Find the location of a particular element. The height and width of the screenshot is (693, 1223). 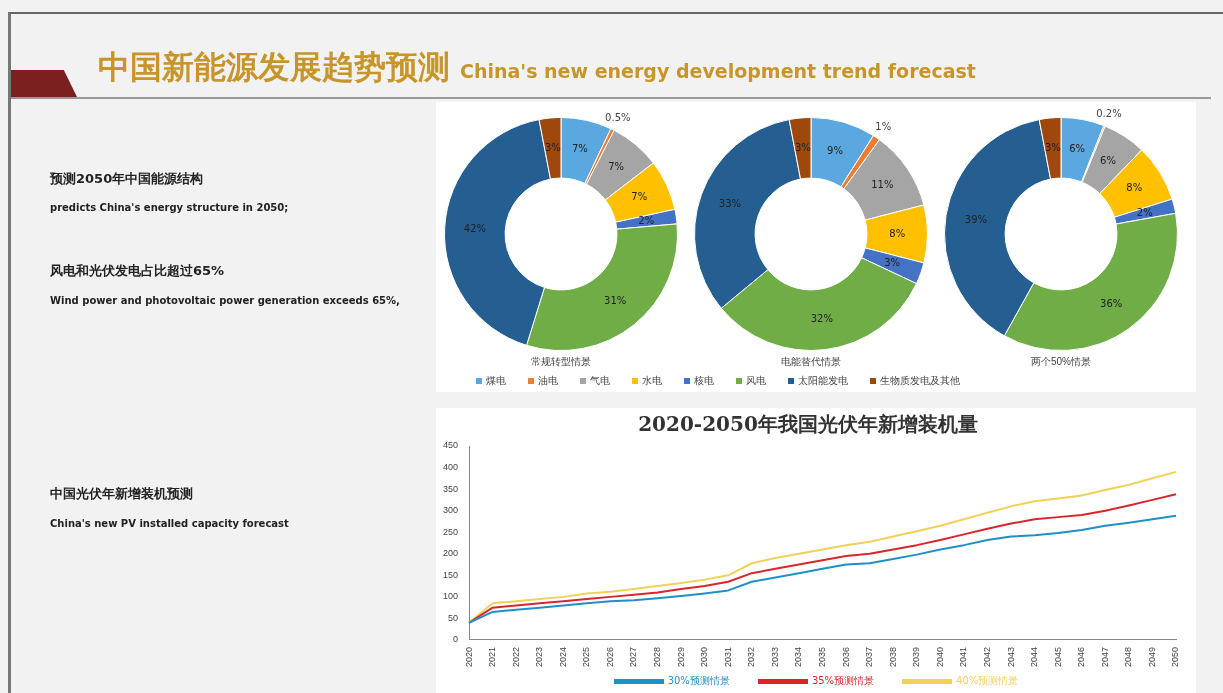

x-tick-label: 2042 is located at coordinates (986, 657).